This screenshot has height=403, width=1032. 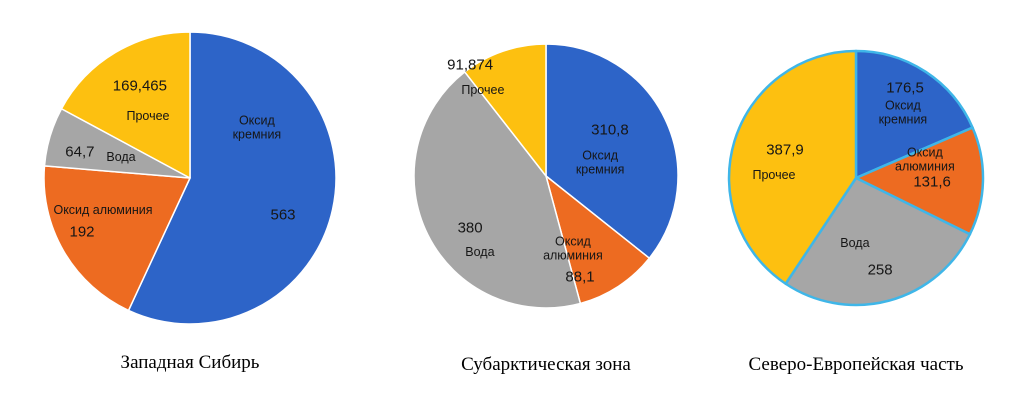 What do you see at coordinates (856, 364) in the screenshot?
I see `chart-title: Северо-Европейская часть` at bounding box center [856, 364].